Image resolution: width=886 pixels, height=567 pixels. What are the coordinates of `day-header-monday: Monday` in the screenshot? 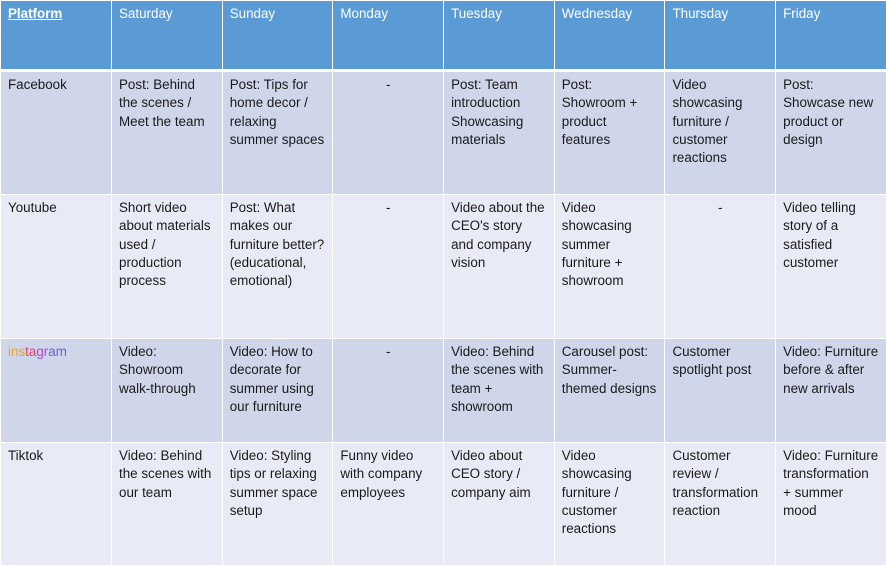 It's located at (388, 36).